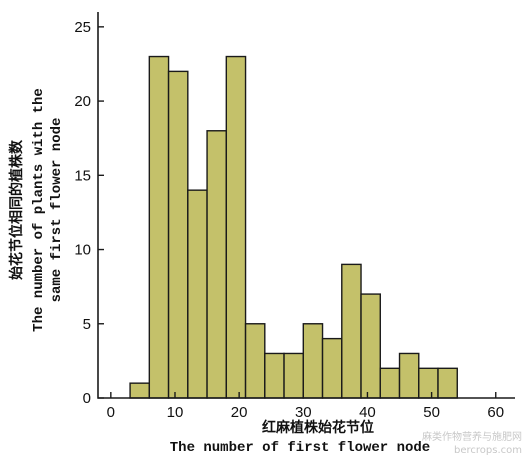  I want to click on x-ticks-group: 0 10 20 30 40 50 60, so click(305, 406).